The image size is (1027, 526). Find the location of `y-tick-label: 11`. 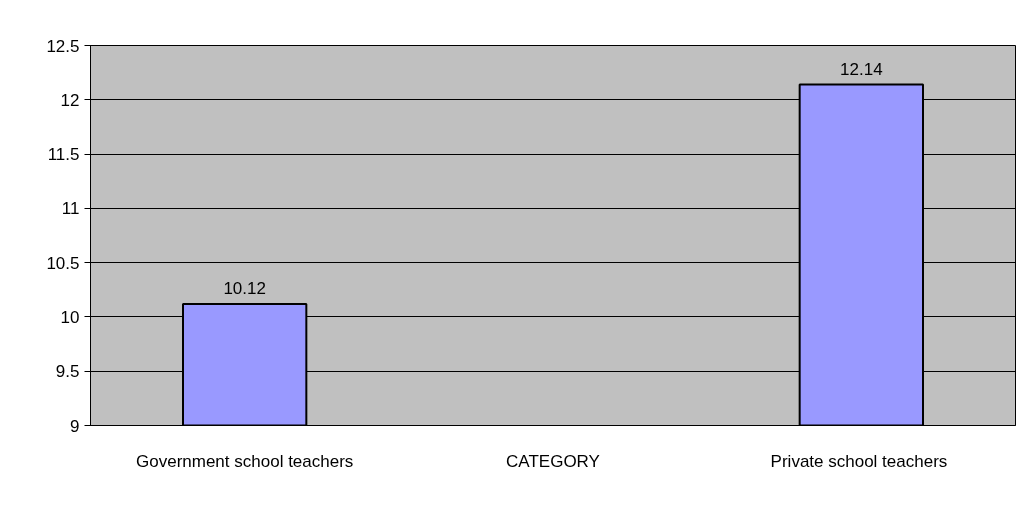

y-tick-label: 11 is located at coordinates (70, 209).